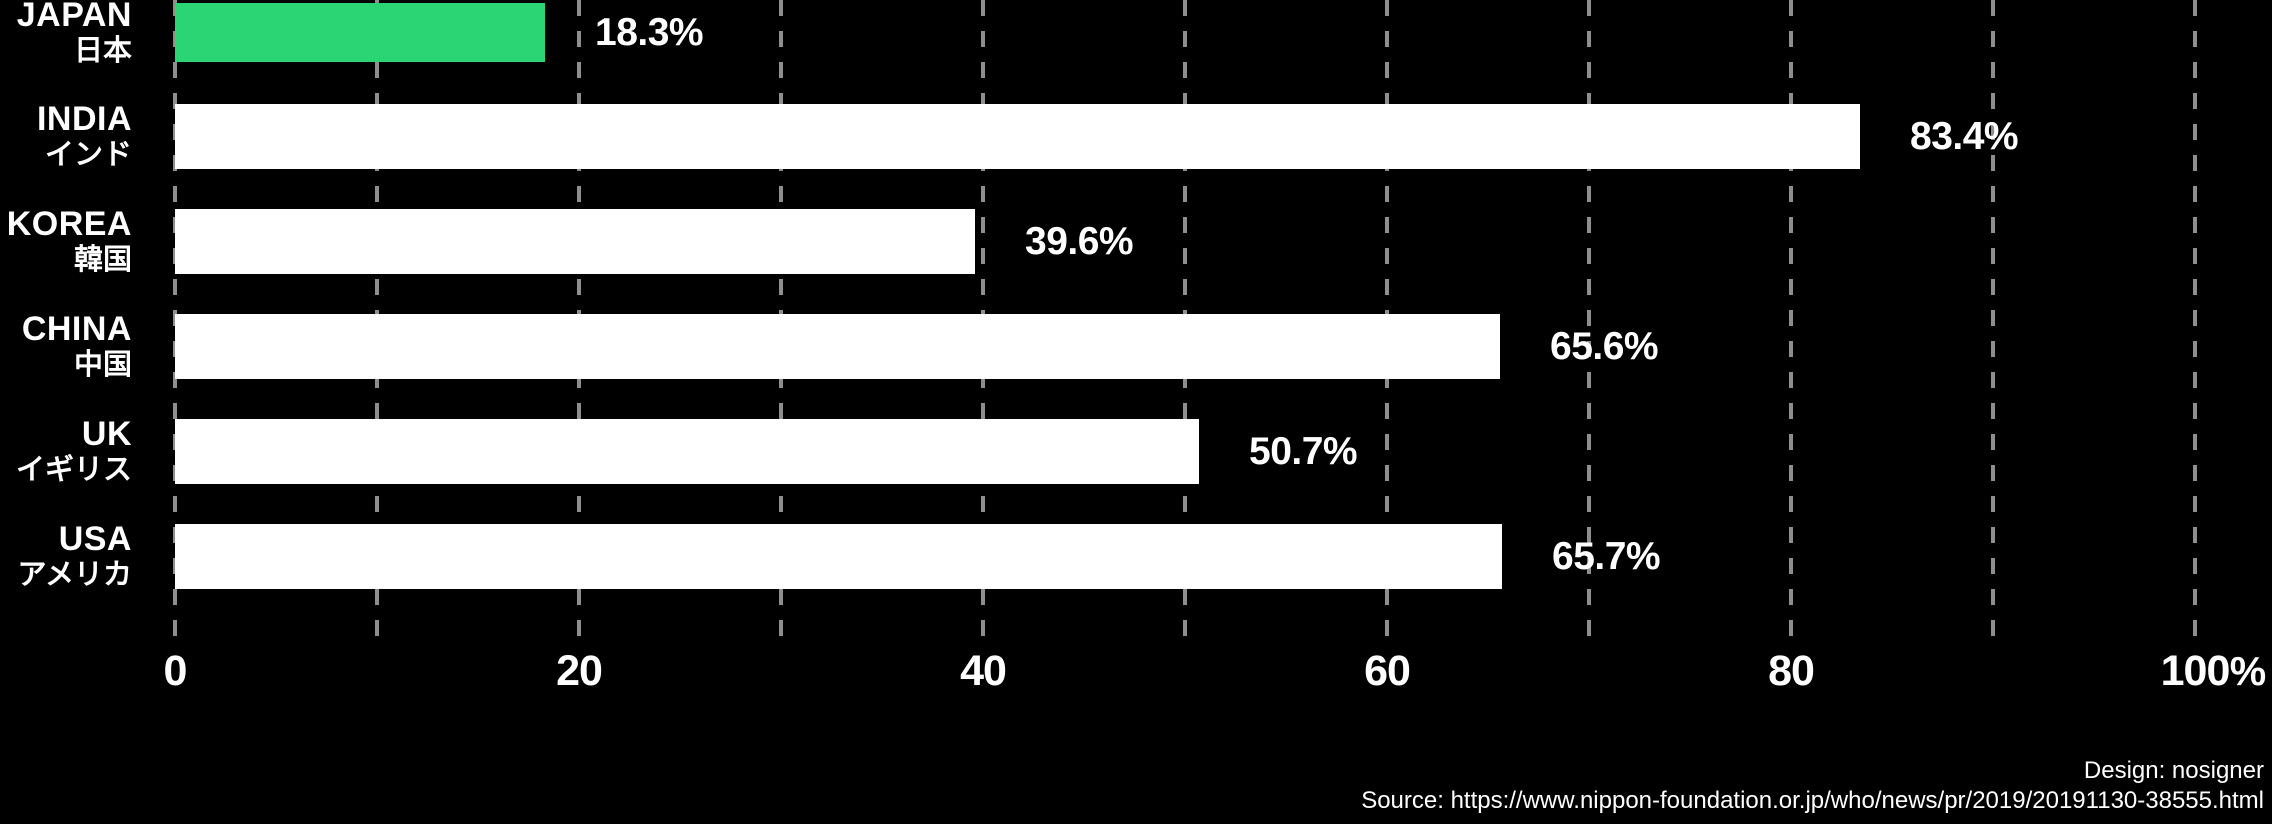 The width and height of the screenshot is (2272, 824). I want to click on country-name-en: USA, so click(95, 538).